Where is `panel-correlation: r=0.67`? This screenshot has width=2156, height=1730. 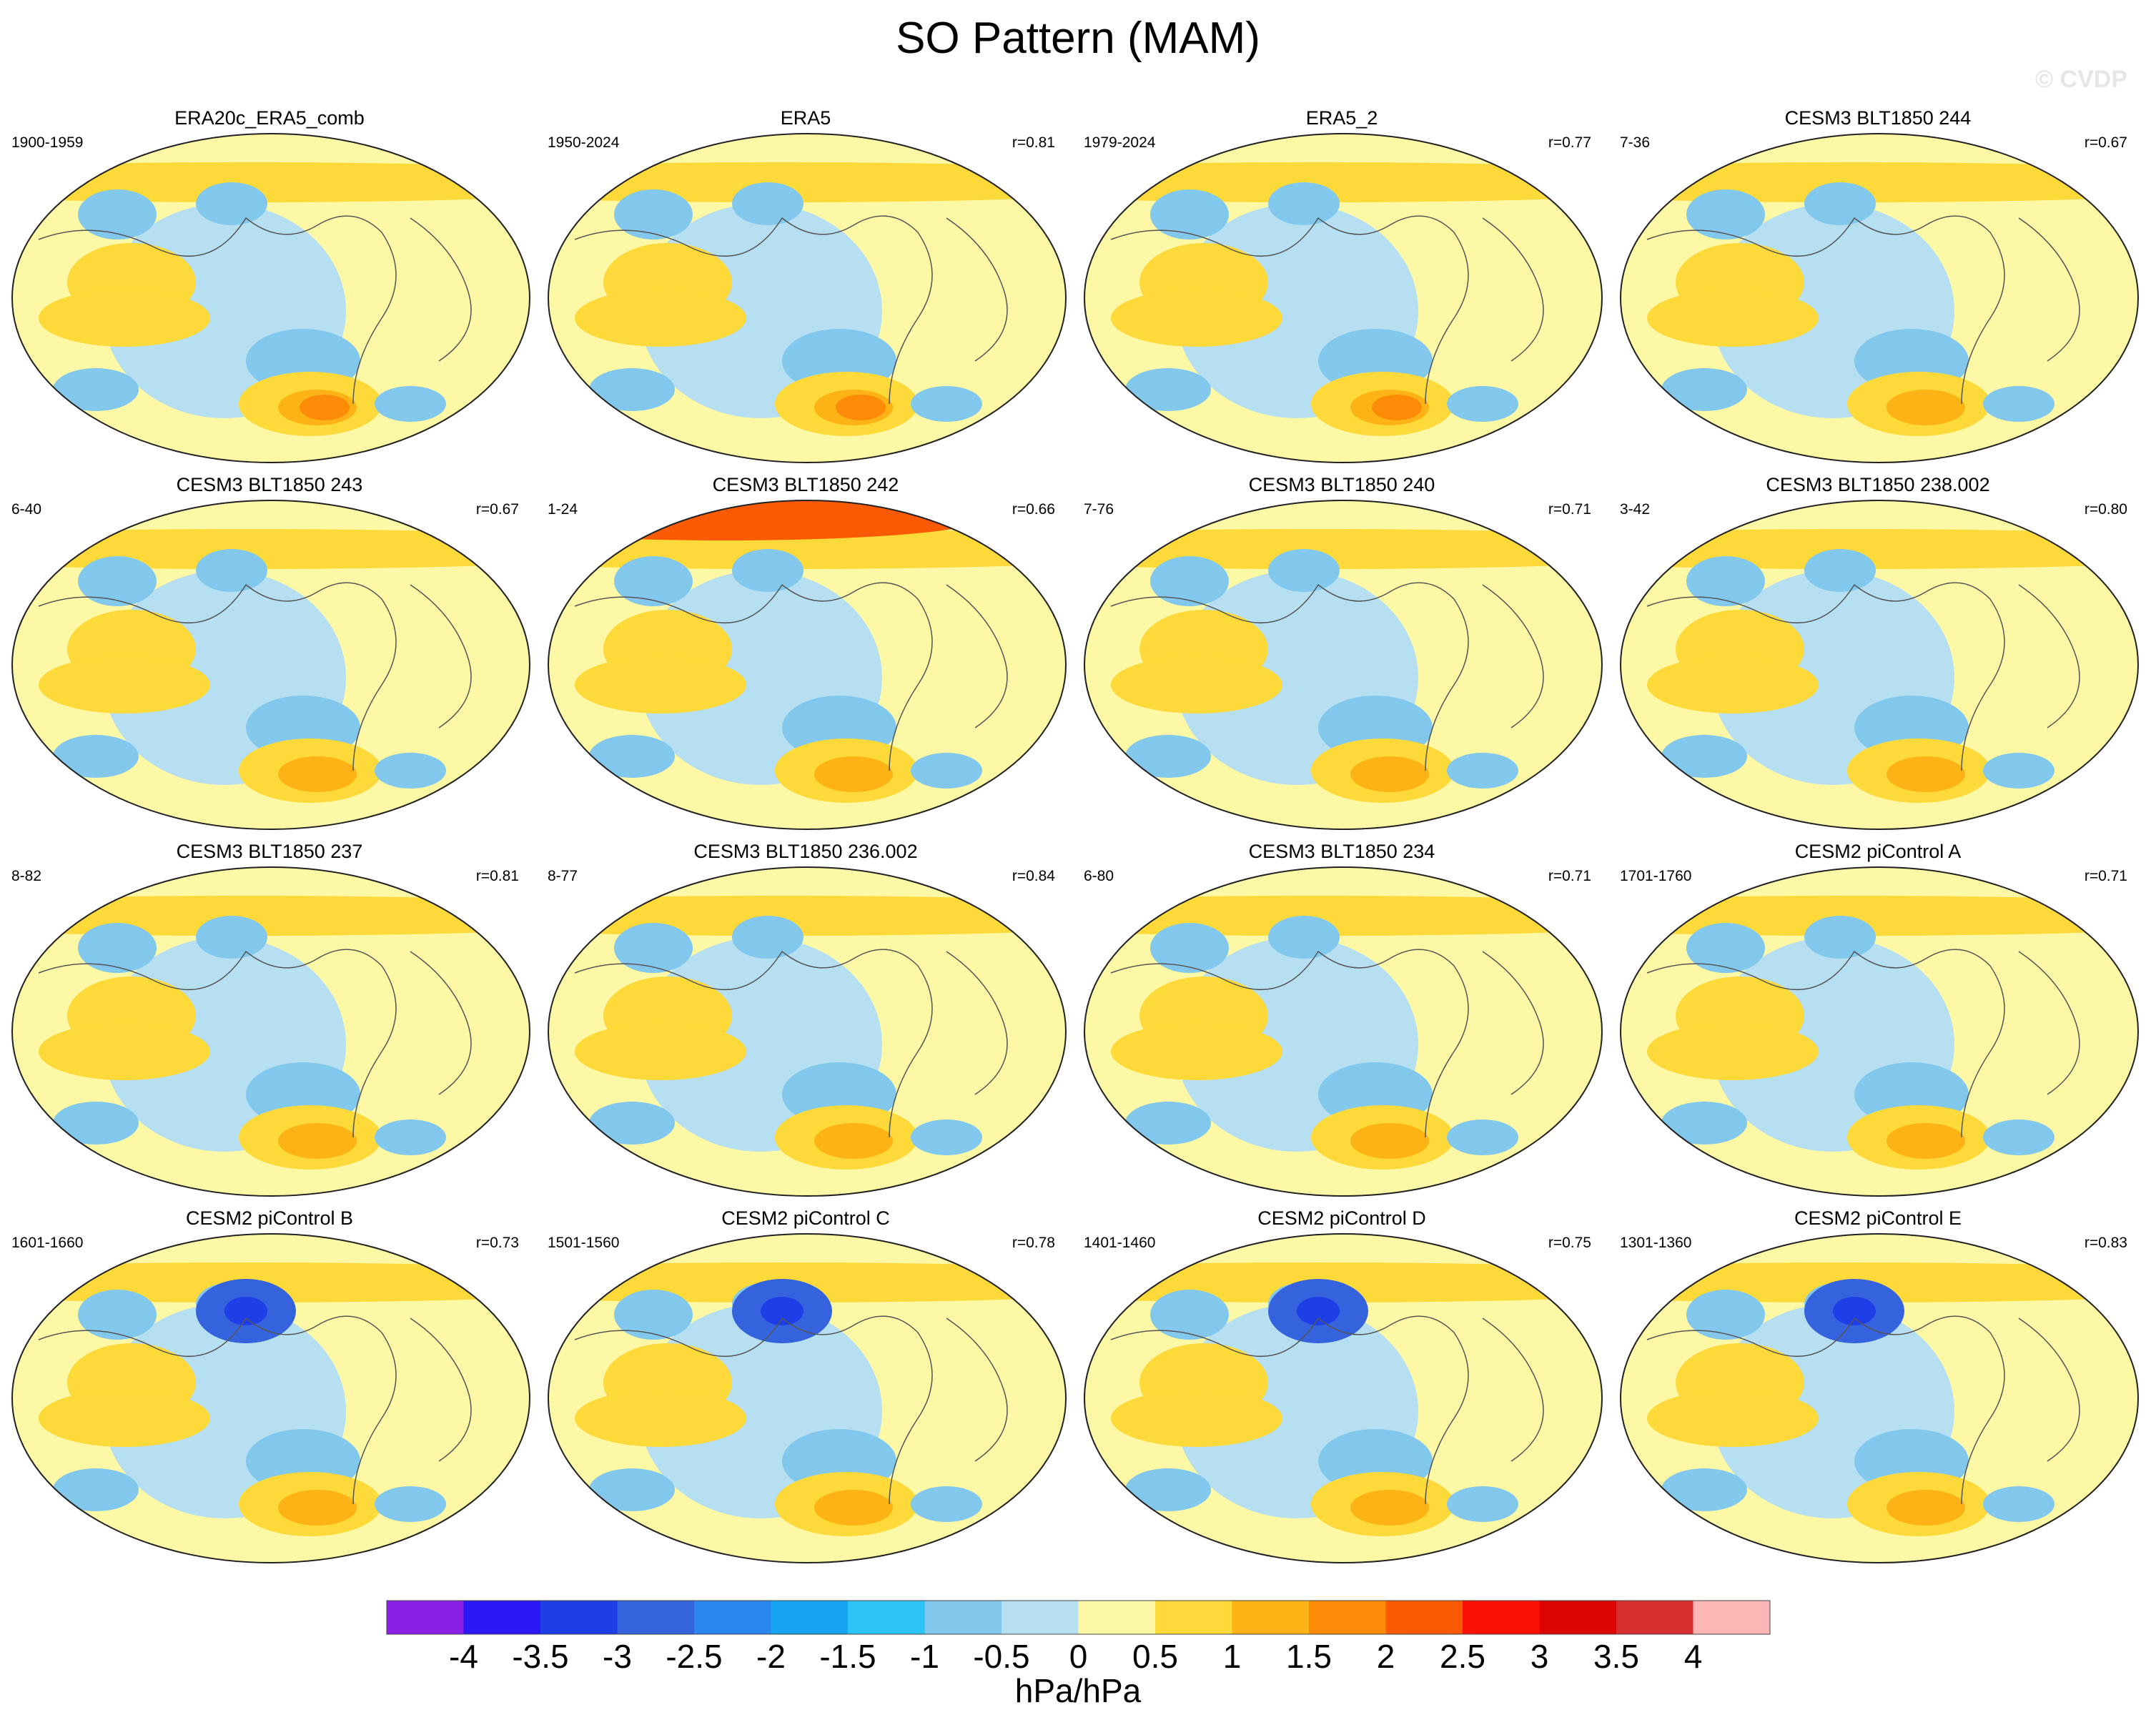
panel-correlation: r=0.67 is located at coordinates (497, 509).